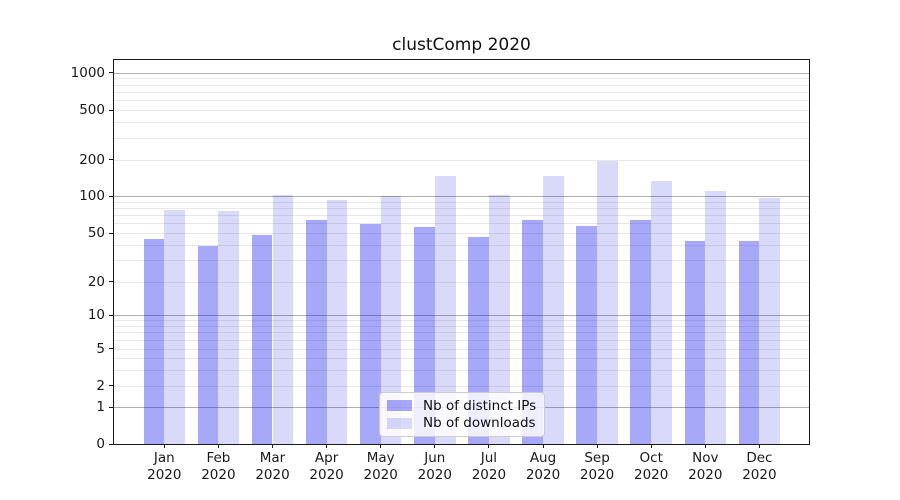 The width and height of the screenshot is (900, 500). I want to click on legend-swatch-downloads-icon, so click(399, 423).